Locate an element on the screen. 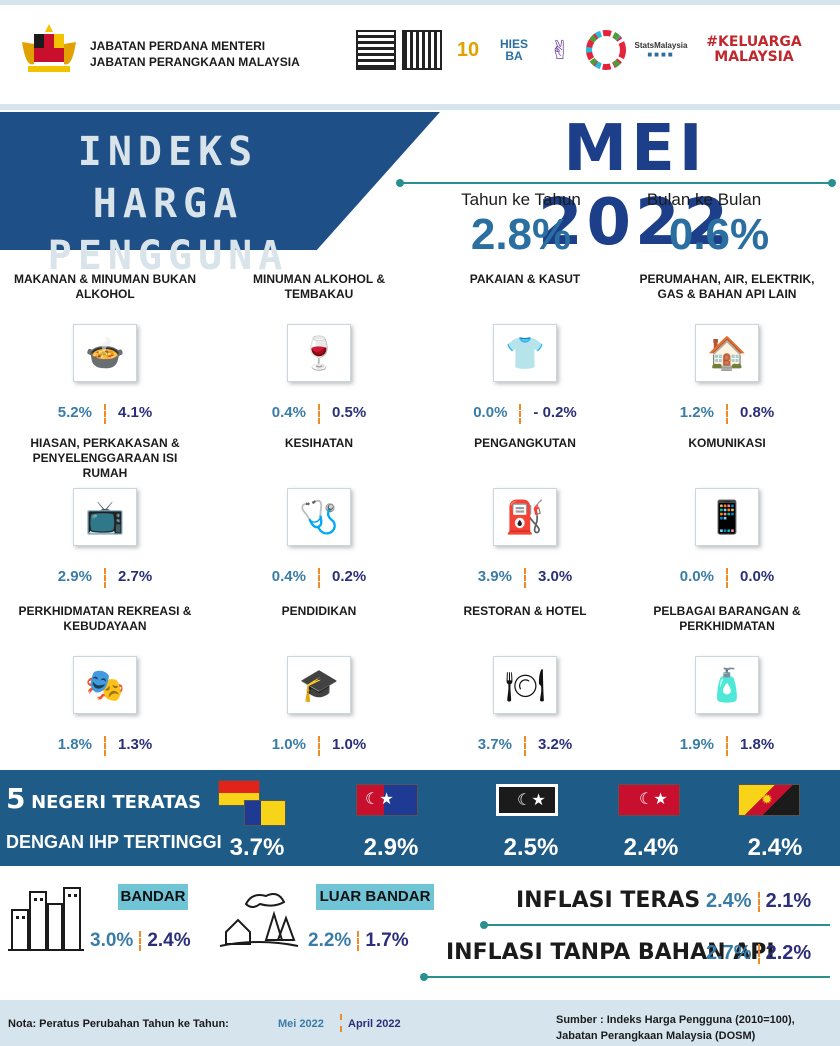  top-accent-bar is located at coordinates (420, 2).